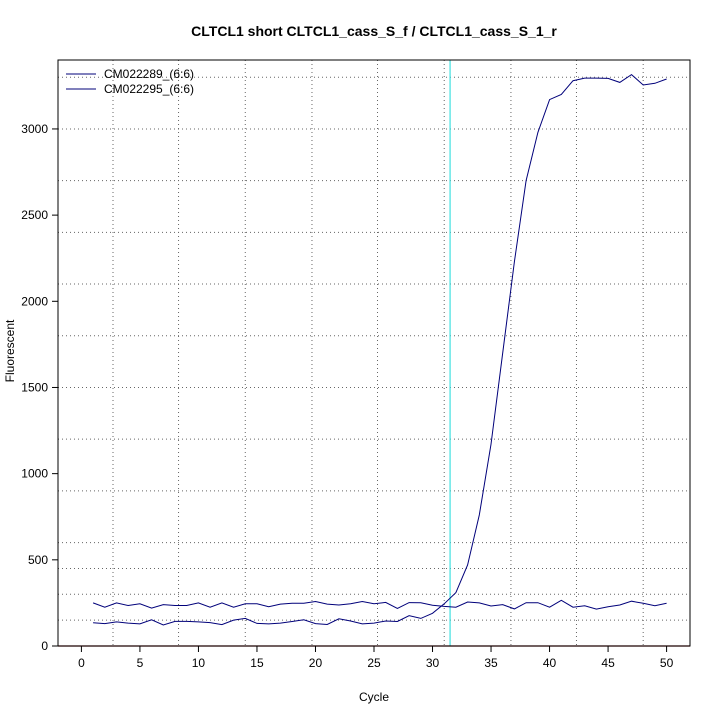 The height and width of the screenshot is (725, 720). What do you see at coordinates (34, 129) in the screenshot?
I see `y-tick-label: 3000` at bounding box center [34, 129].